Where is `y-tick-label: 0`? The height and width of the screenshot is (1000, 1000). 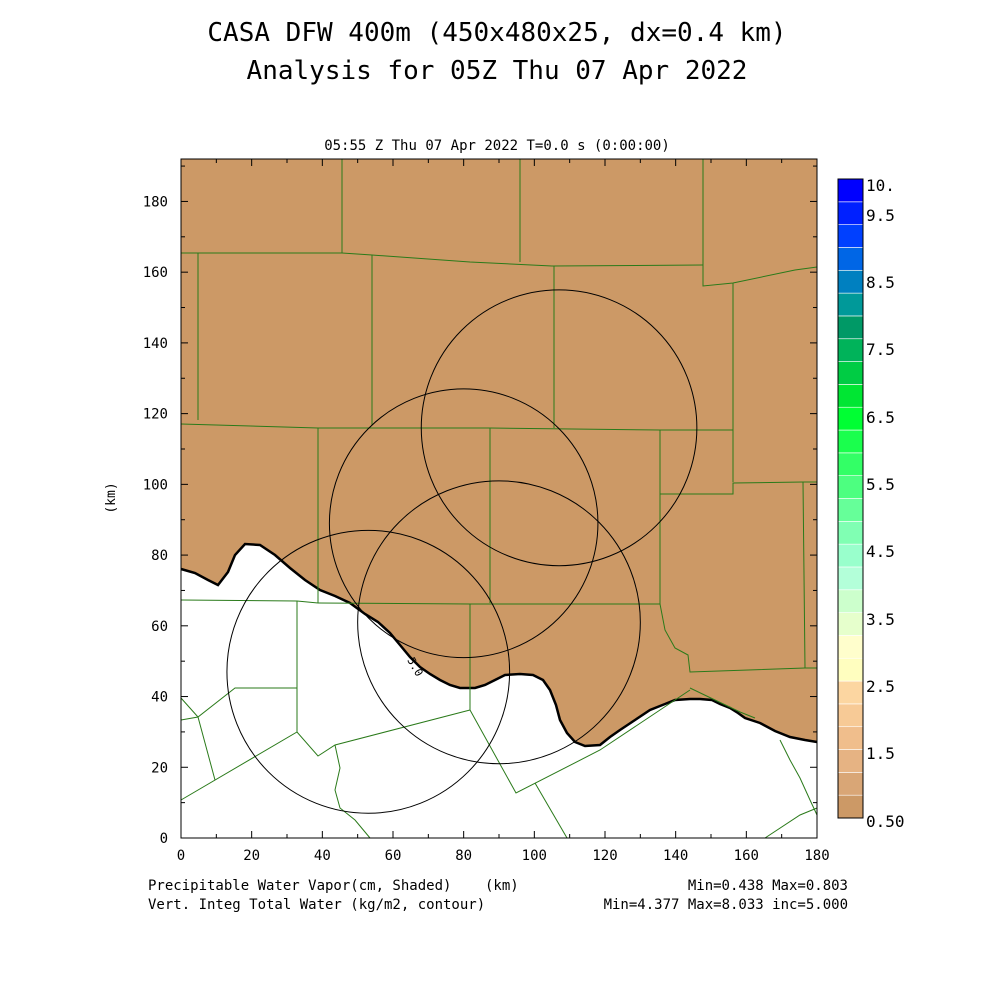
y-tick-label: 0 is located at coordinates (164, 839).